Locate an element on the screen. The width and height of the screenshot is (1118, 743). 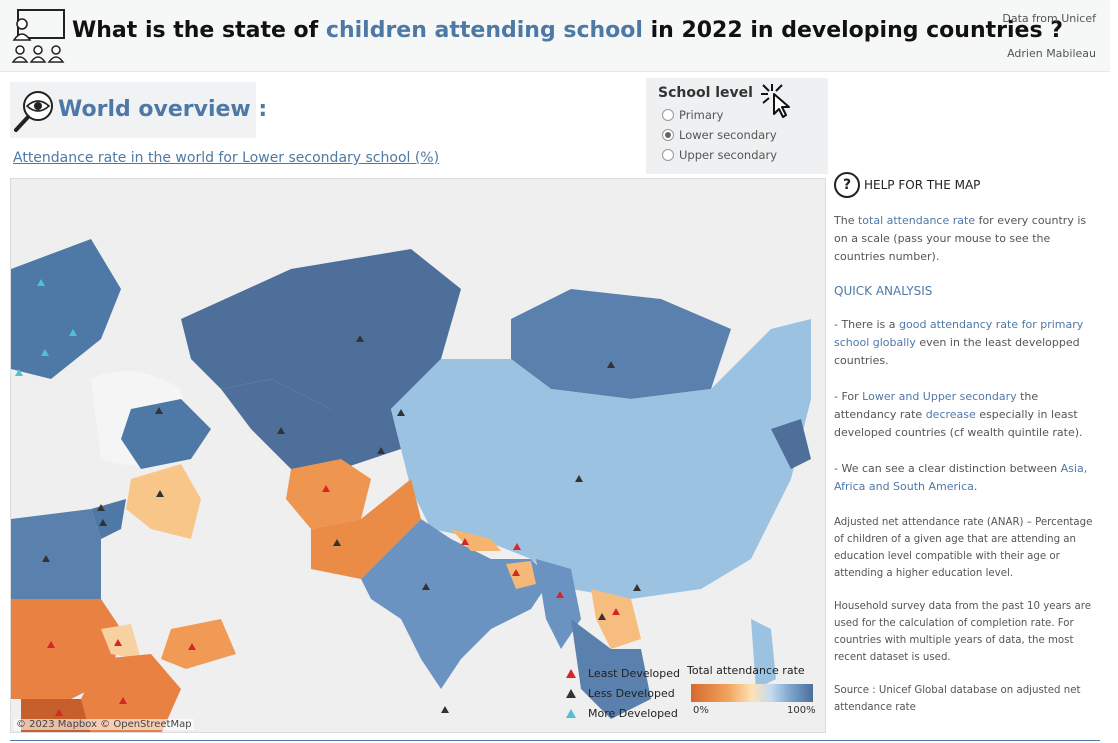
click-cursor-icon is located at coordinates (775, 101).